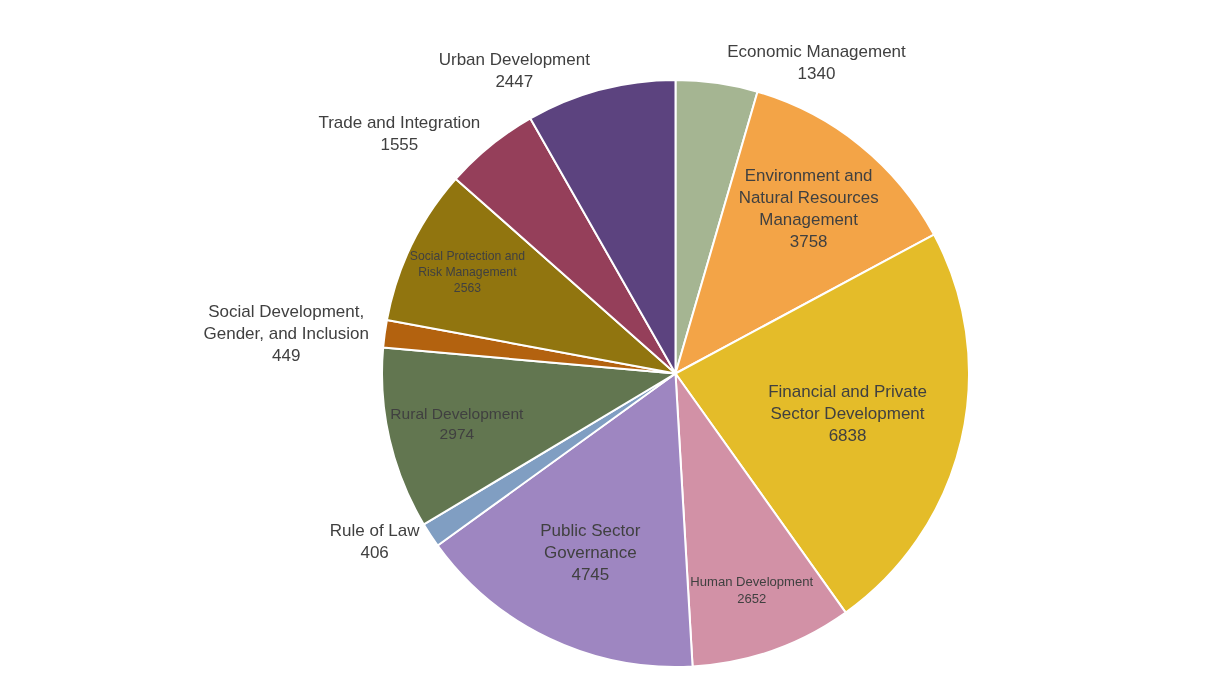 The width and height of the screenshot is (1218, 677). I want to click on data-label: 2563, so click(467, 287).